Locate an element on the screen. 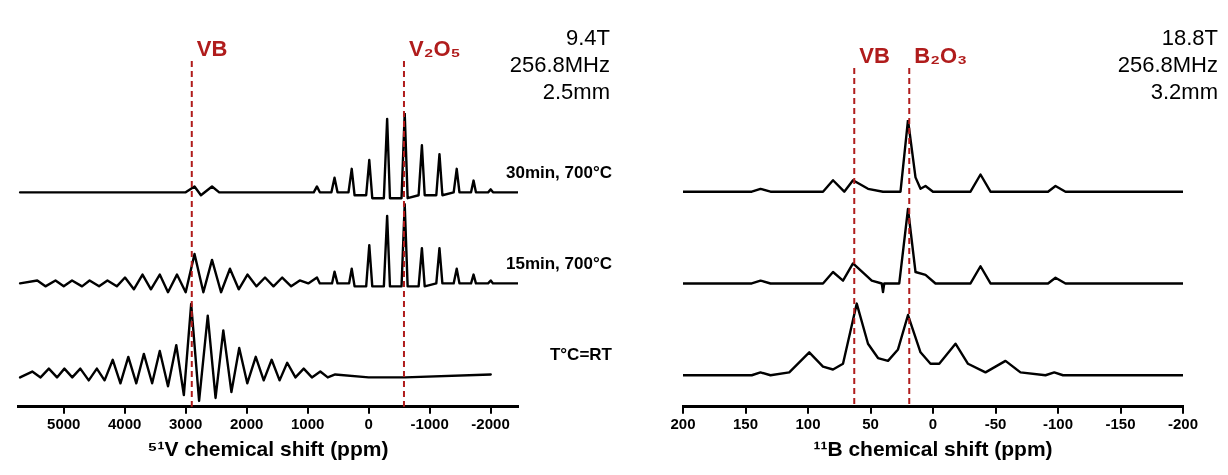 Image resolution: width=1228 pixels, height=475 pixels. x-tick-label: -200 is located at coordinates (1183, 423).